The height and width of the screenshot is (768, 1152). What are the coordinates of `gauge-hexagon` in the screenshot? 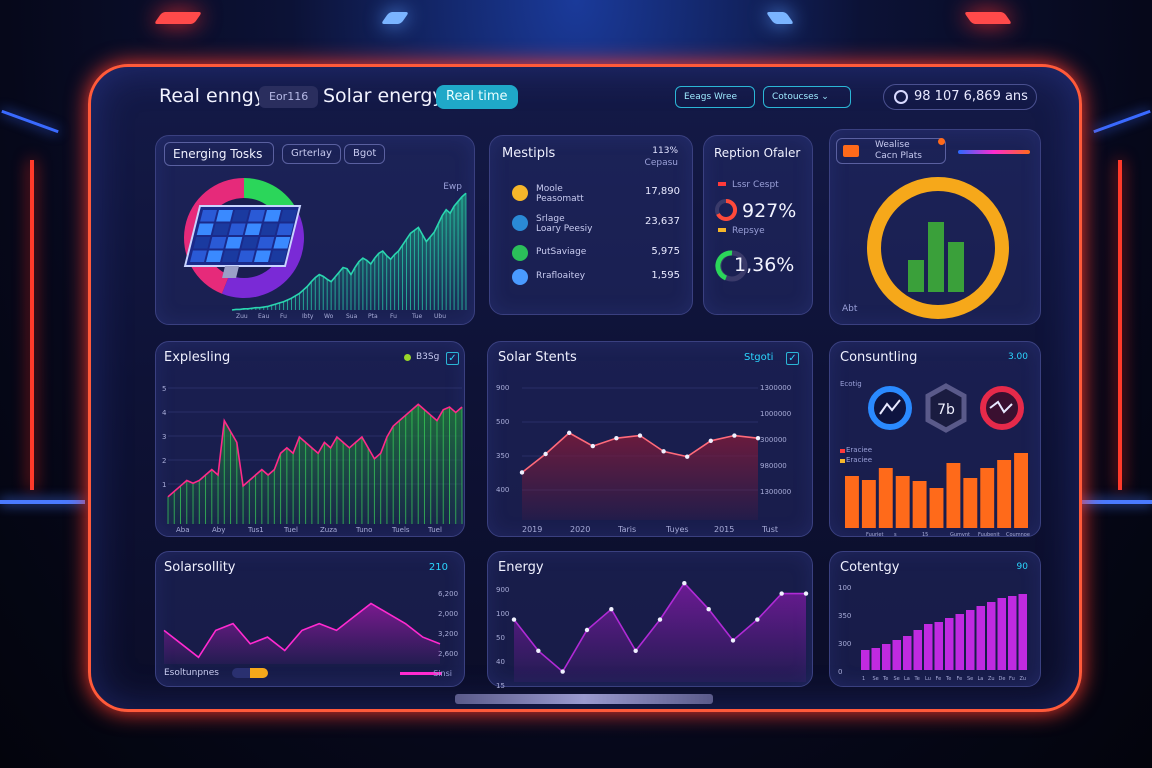 It's located at (946, 408).